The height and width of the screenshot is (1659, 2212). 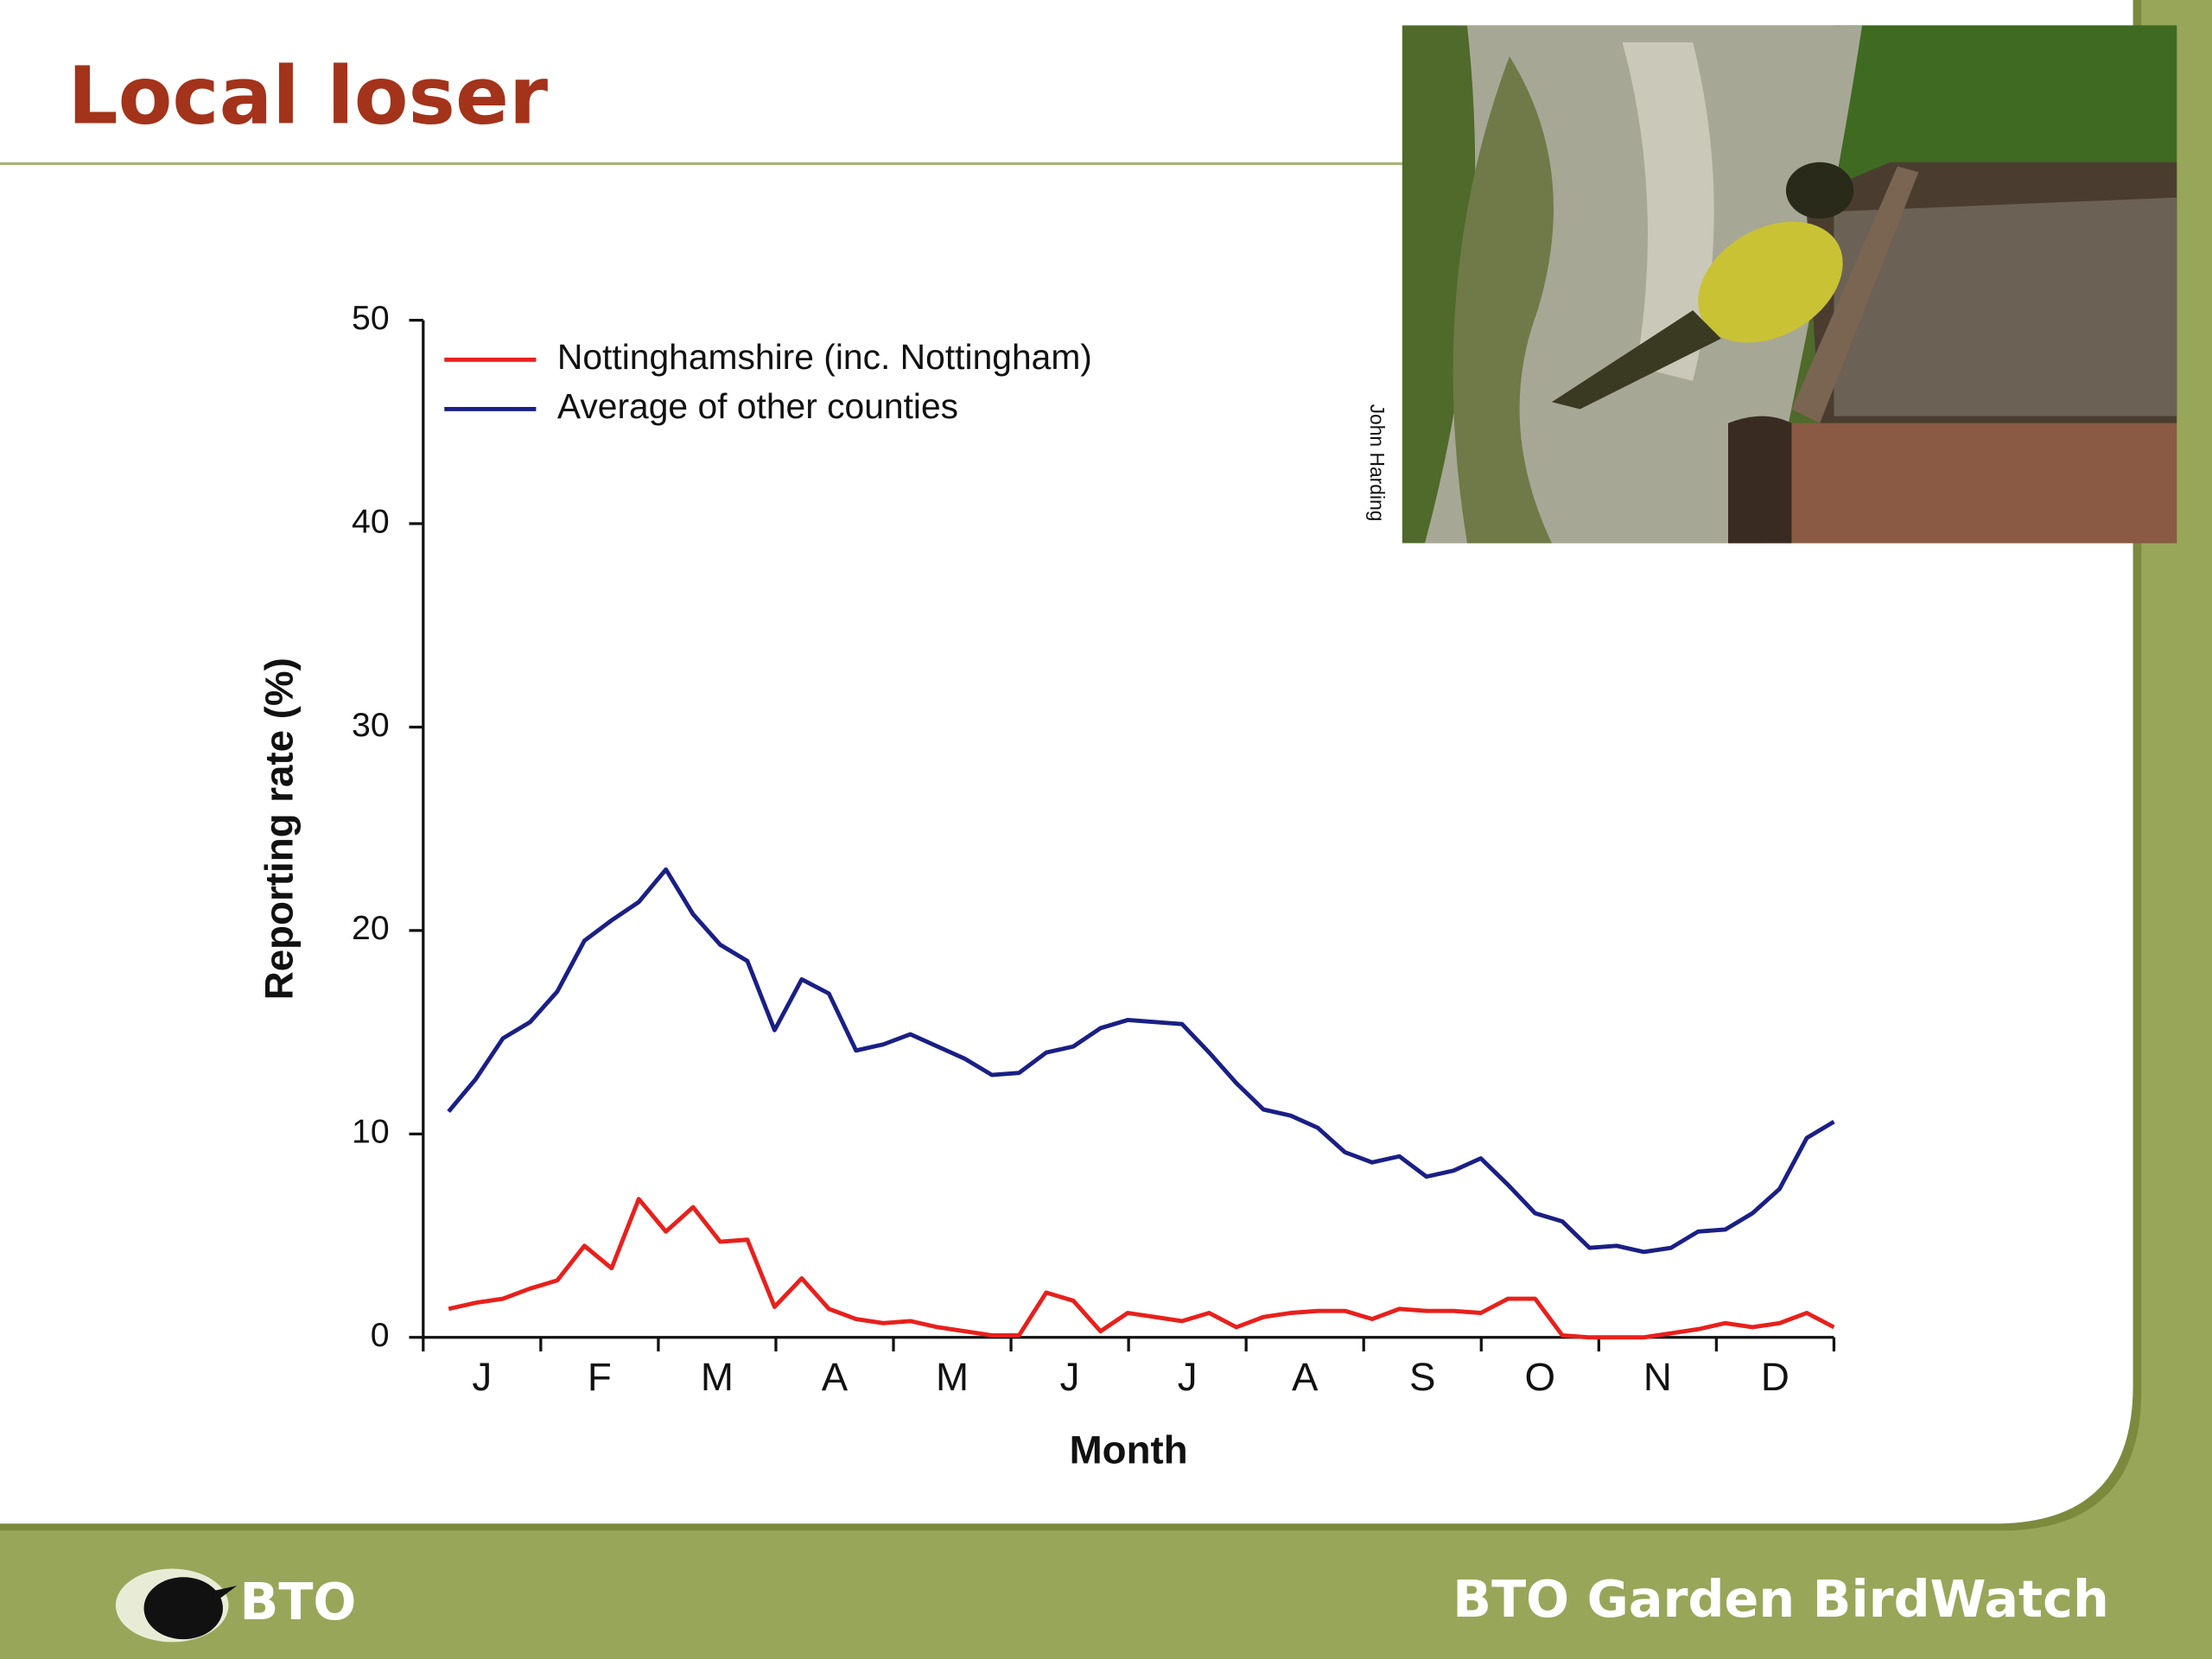 I want to click on y-tick-label: 30, so click(x=371, y=725).